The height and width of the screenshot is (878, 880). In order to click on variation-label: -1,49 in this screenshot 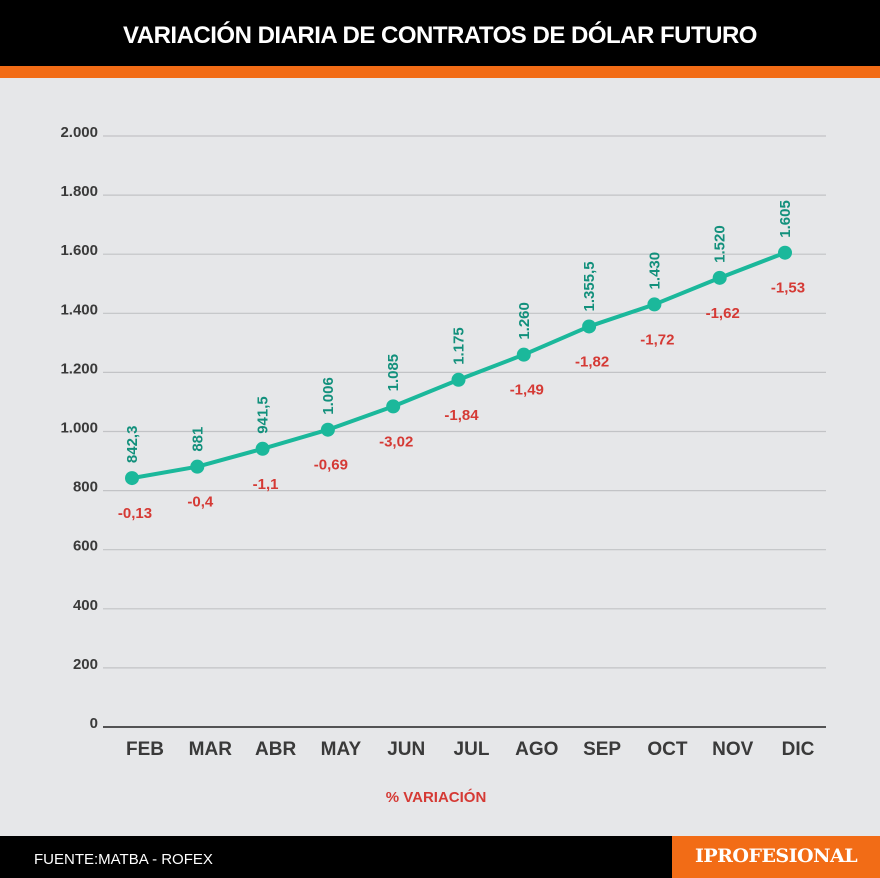, I will do `click(527, 390)`.